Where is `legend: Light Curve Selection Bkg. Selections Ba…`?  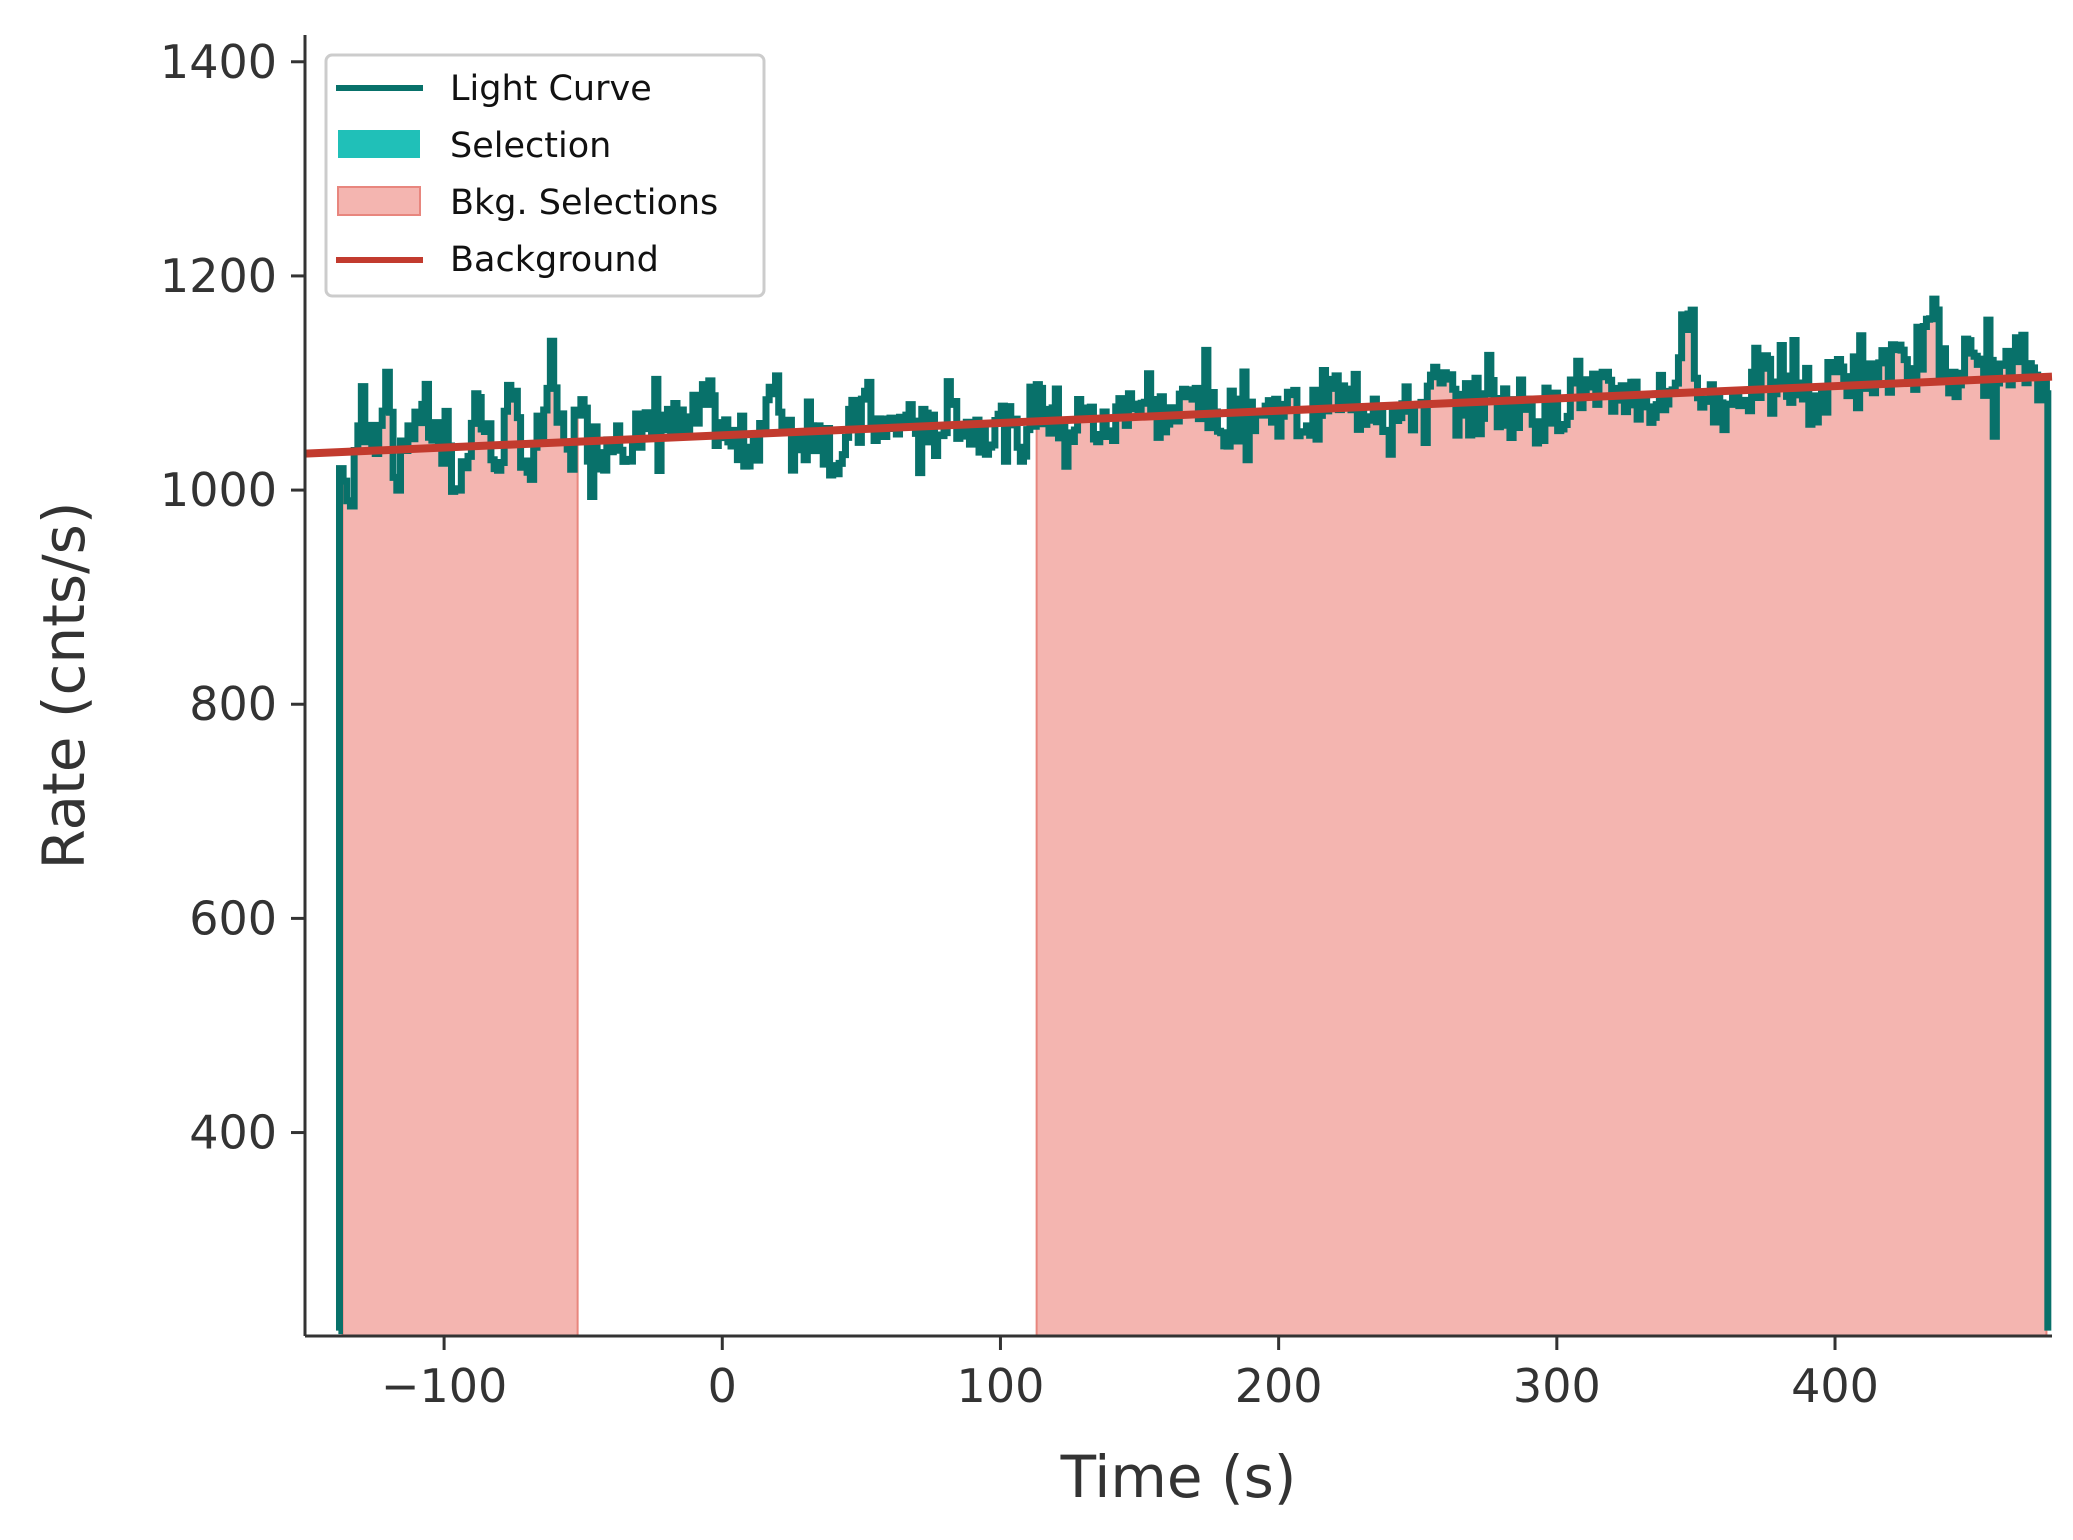 legend: Light Curve Selection Bkg. Selections Ba… is located at coordinates (545, 175).